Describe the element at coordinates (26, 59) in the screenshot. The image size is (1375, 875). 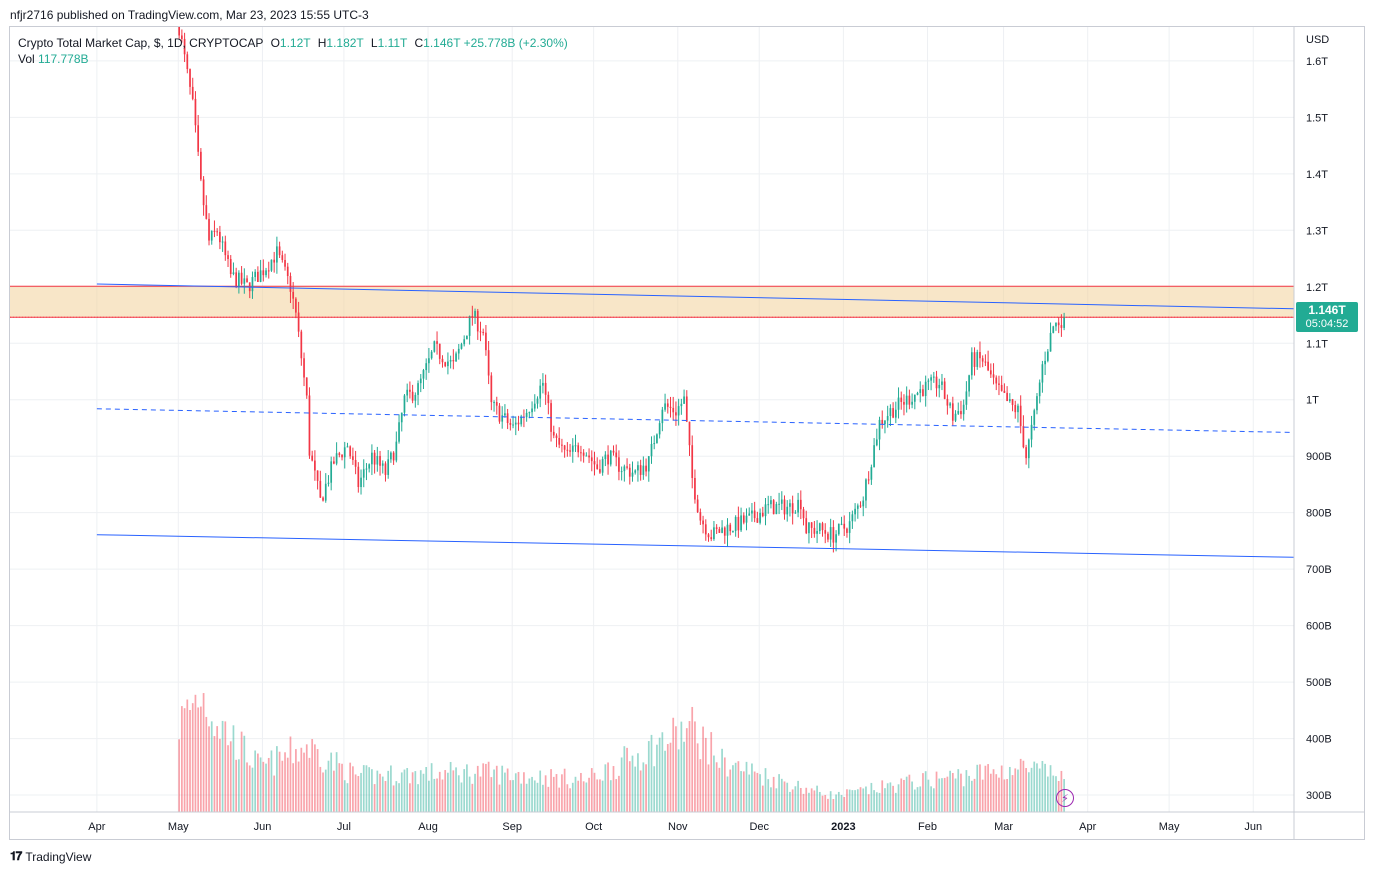
I see `volume-label: Vol` at that location.